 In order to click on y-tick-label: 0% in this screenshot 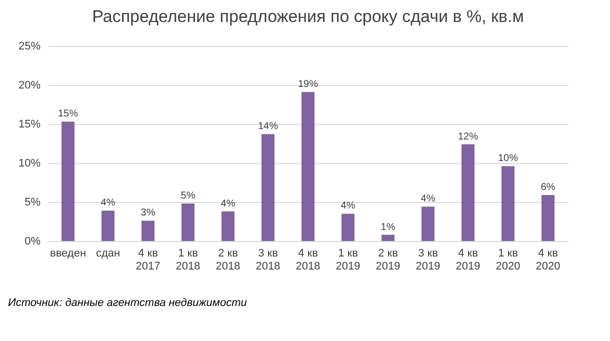, I will do `click(32, 242)`.